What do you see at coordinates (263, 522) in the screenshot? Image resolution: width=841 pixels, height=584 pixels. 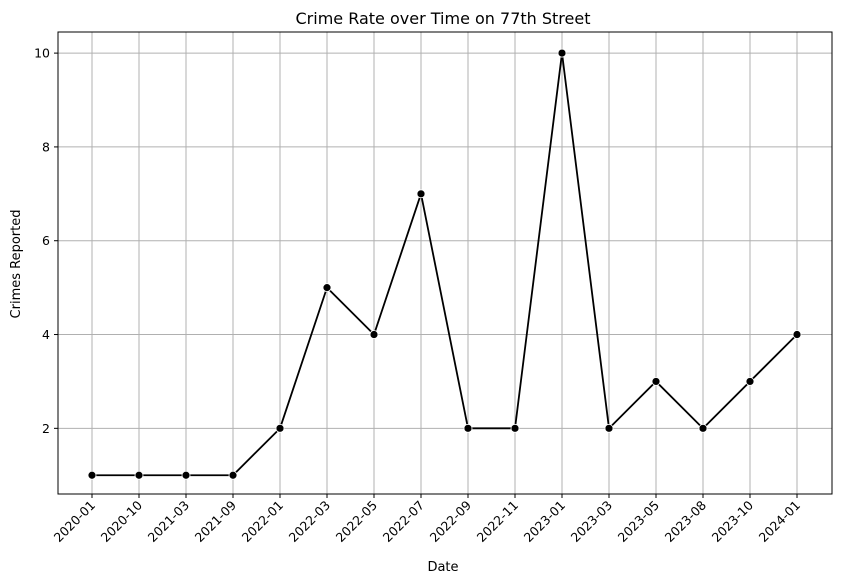 I see `x-tick-label: 2022-01` at bounding box center [263, 522].